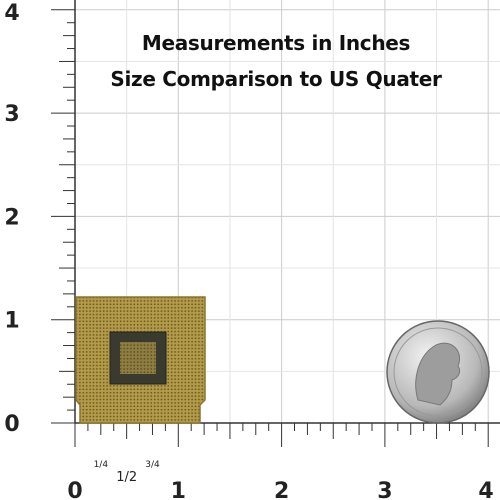  I want to click on y-label: 1, so click(11, 321).